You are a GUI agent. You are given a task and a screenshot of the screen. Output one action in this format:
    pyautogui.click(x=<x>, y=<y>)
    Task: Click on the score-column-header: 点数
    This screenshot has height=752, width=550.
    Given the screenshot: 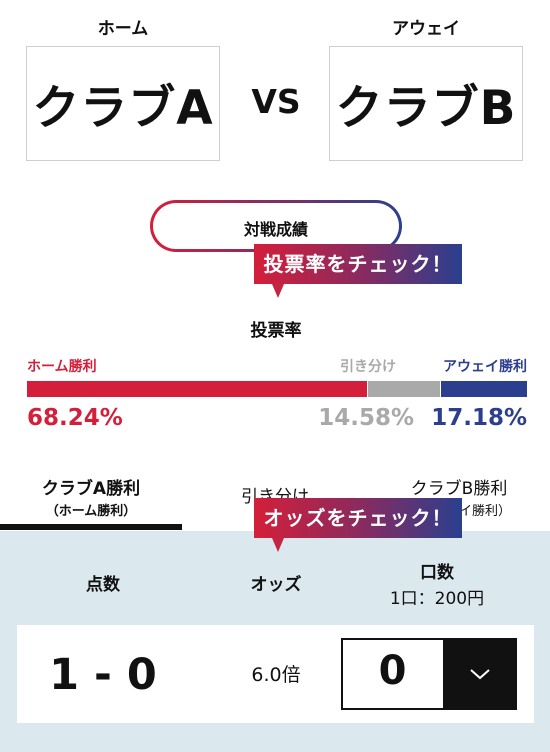 What is the action you would take?
    pyautogui.click(x=103, y=585)
    